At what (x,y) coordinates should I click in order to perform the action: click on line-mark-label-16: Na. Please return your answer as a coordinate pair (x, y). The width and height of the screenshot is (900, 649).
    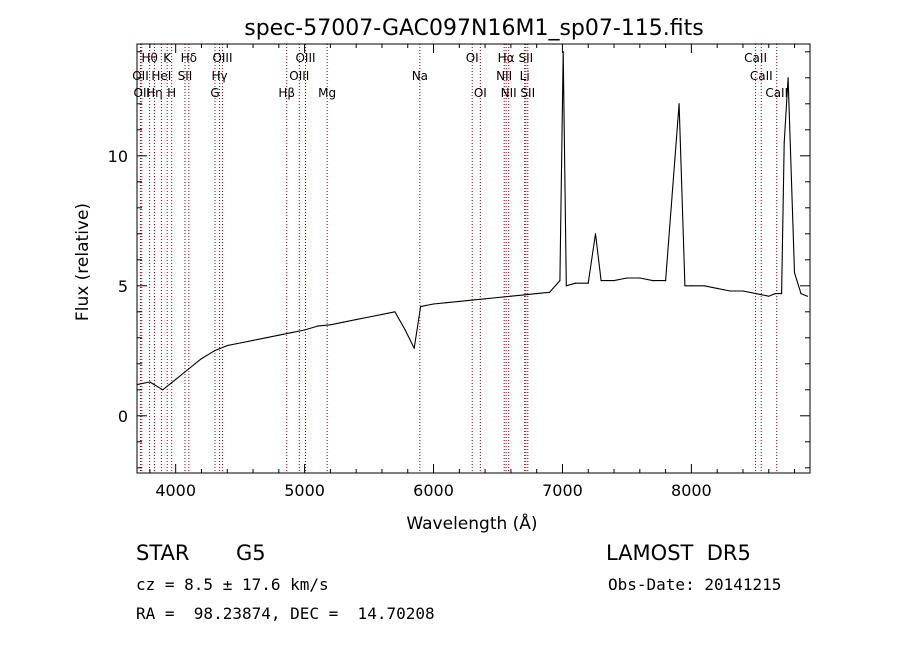
    Looking at the image, I should click on (420, 76).